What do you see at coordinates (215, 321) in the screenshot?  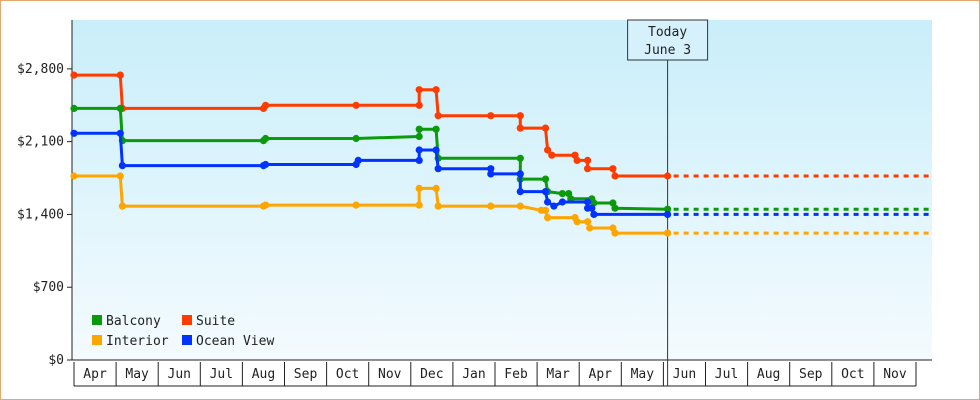 I see `legend-label-suite: Suite` at bounding box center [215, 321].